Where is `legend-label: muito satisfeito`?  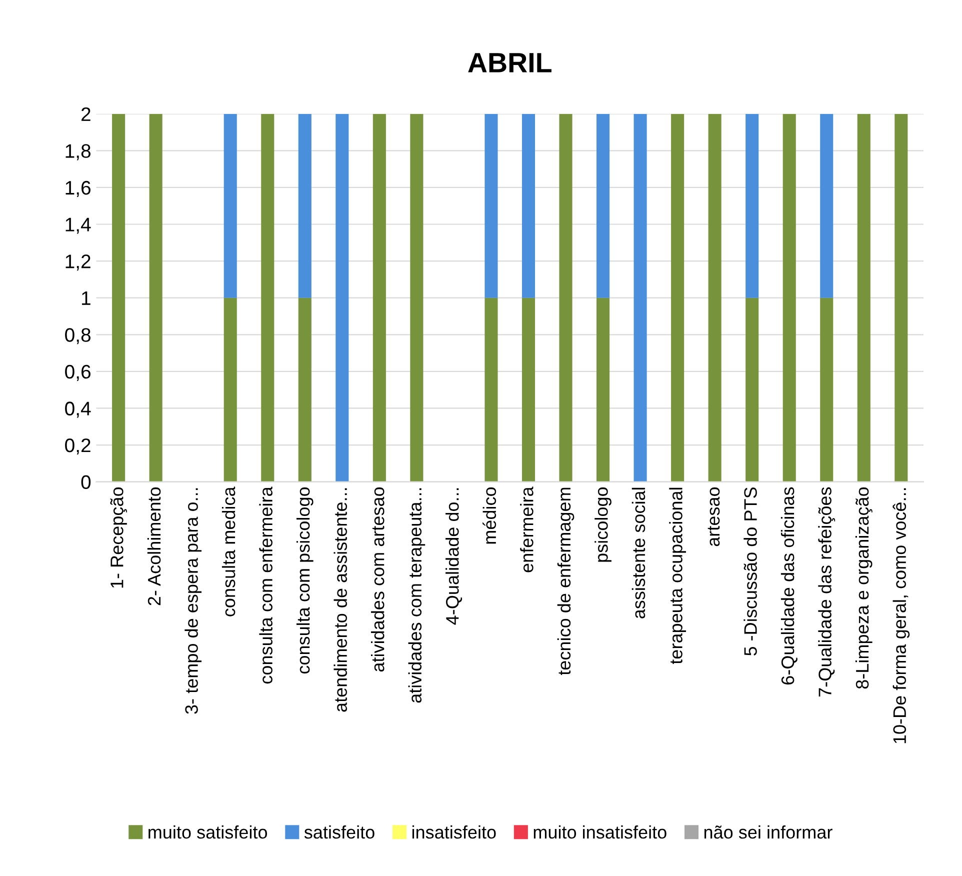
legend-label: muito satisfeito is located at coordinates (208, 832).